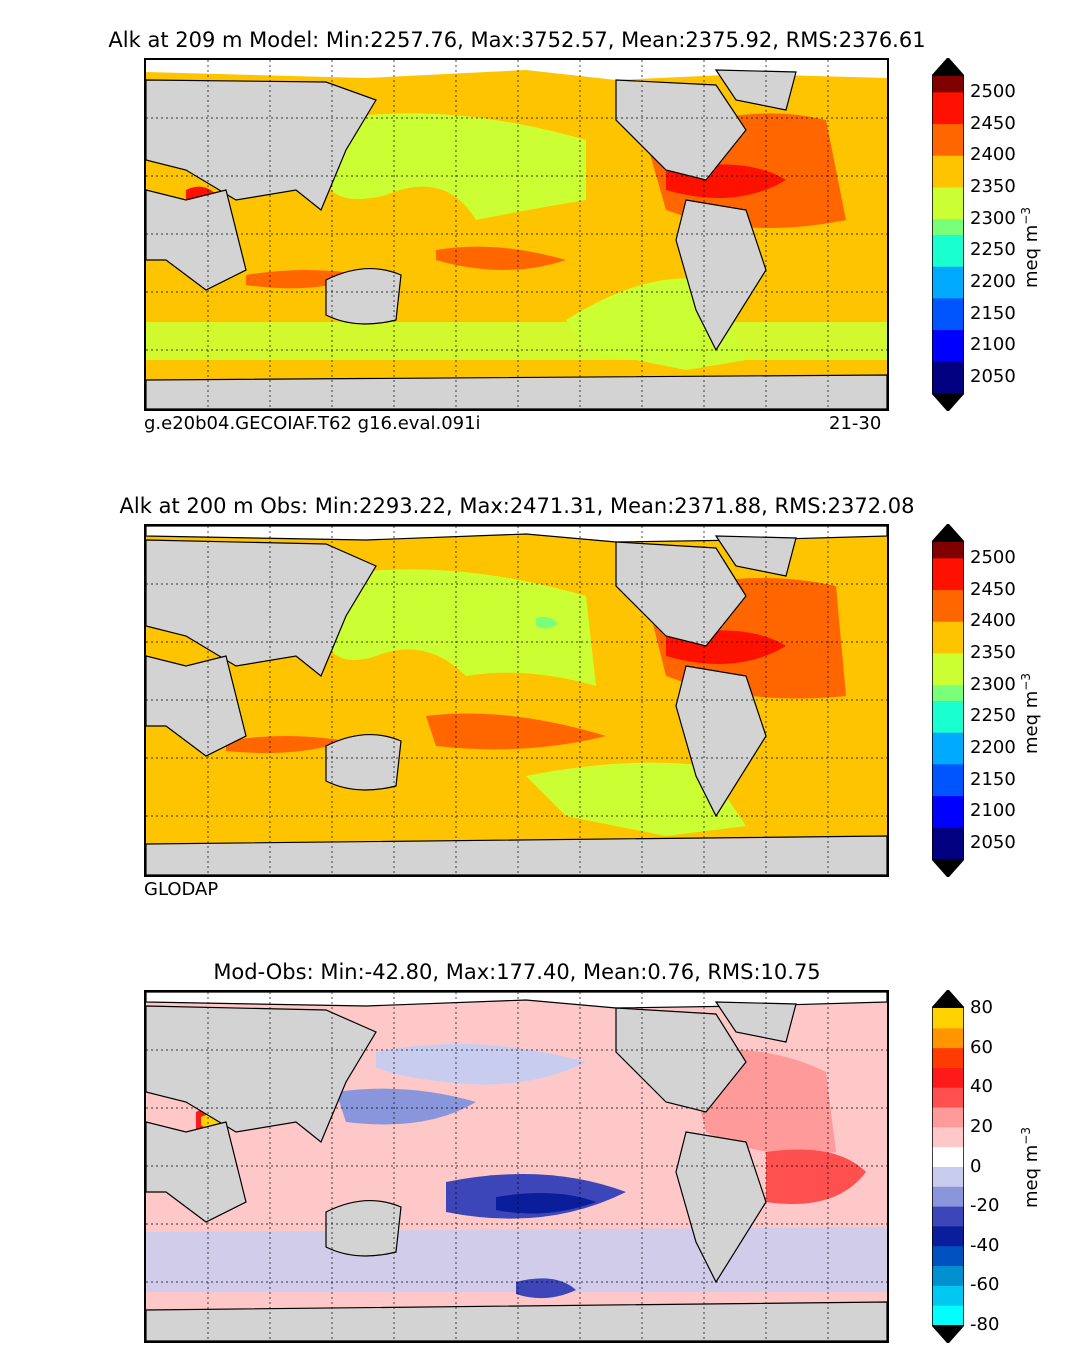 This screenshot has width=1088, height=1372. I want to click on colorbar-tick-label: 2100, so click(993, 811).